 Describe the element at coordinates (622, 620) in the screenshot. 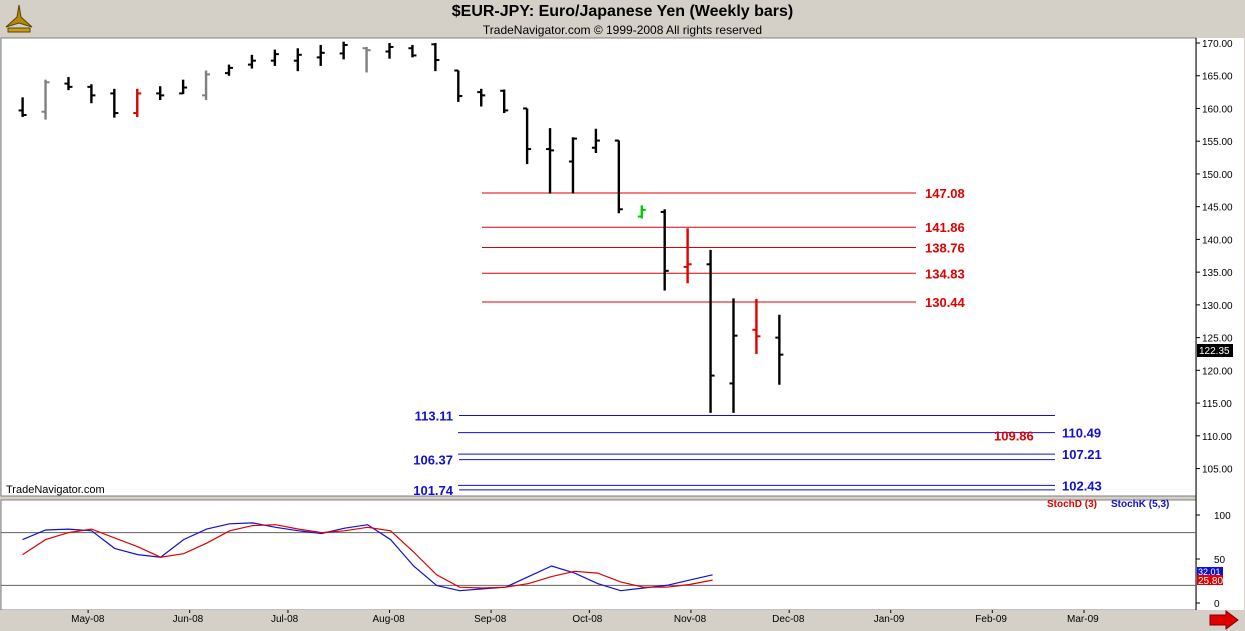

I see `time-axis` at that location.